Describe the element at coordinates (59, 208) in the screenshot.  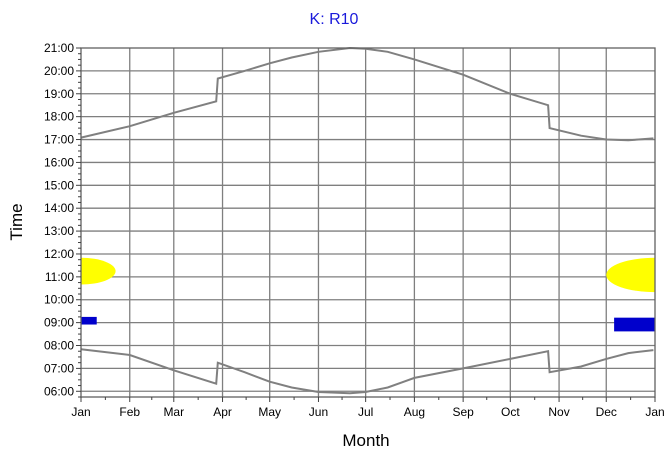
I see `y-tick-label: 14:00` at that location.